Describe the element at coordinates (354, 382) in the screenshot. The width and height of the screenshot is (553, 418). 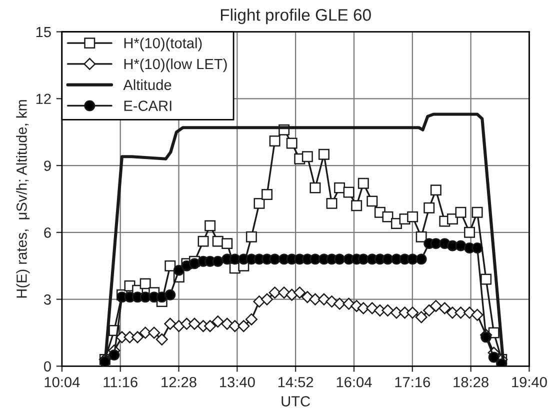
I see `x-tick-label: 16:04` at that location.